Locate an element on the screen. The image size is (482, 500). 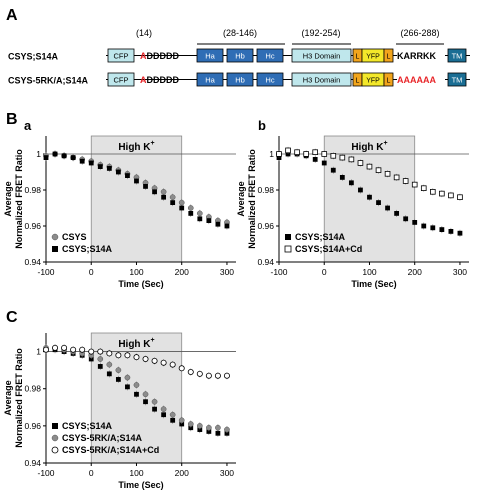
stimulus-label: High K+ is located at coordinates (136, 146).